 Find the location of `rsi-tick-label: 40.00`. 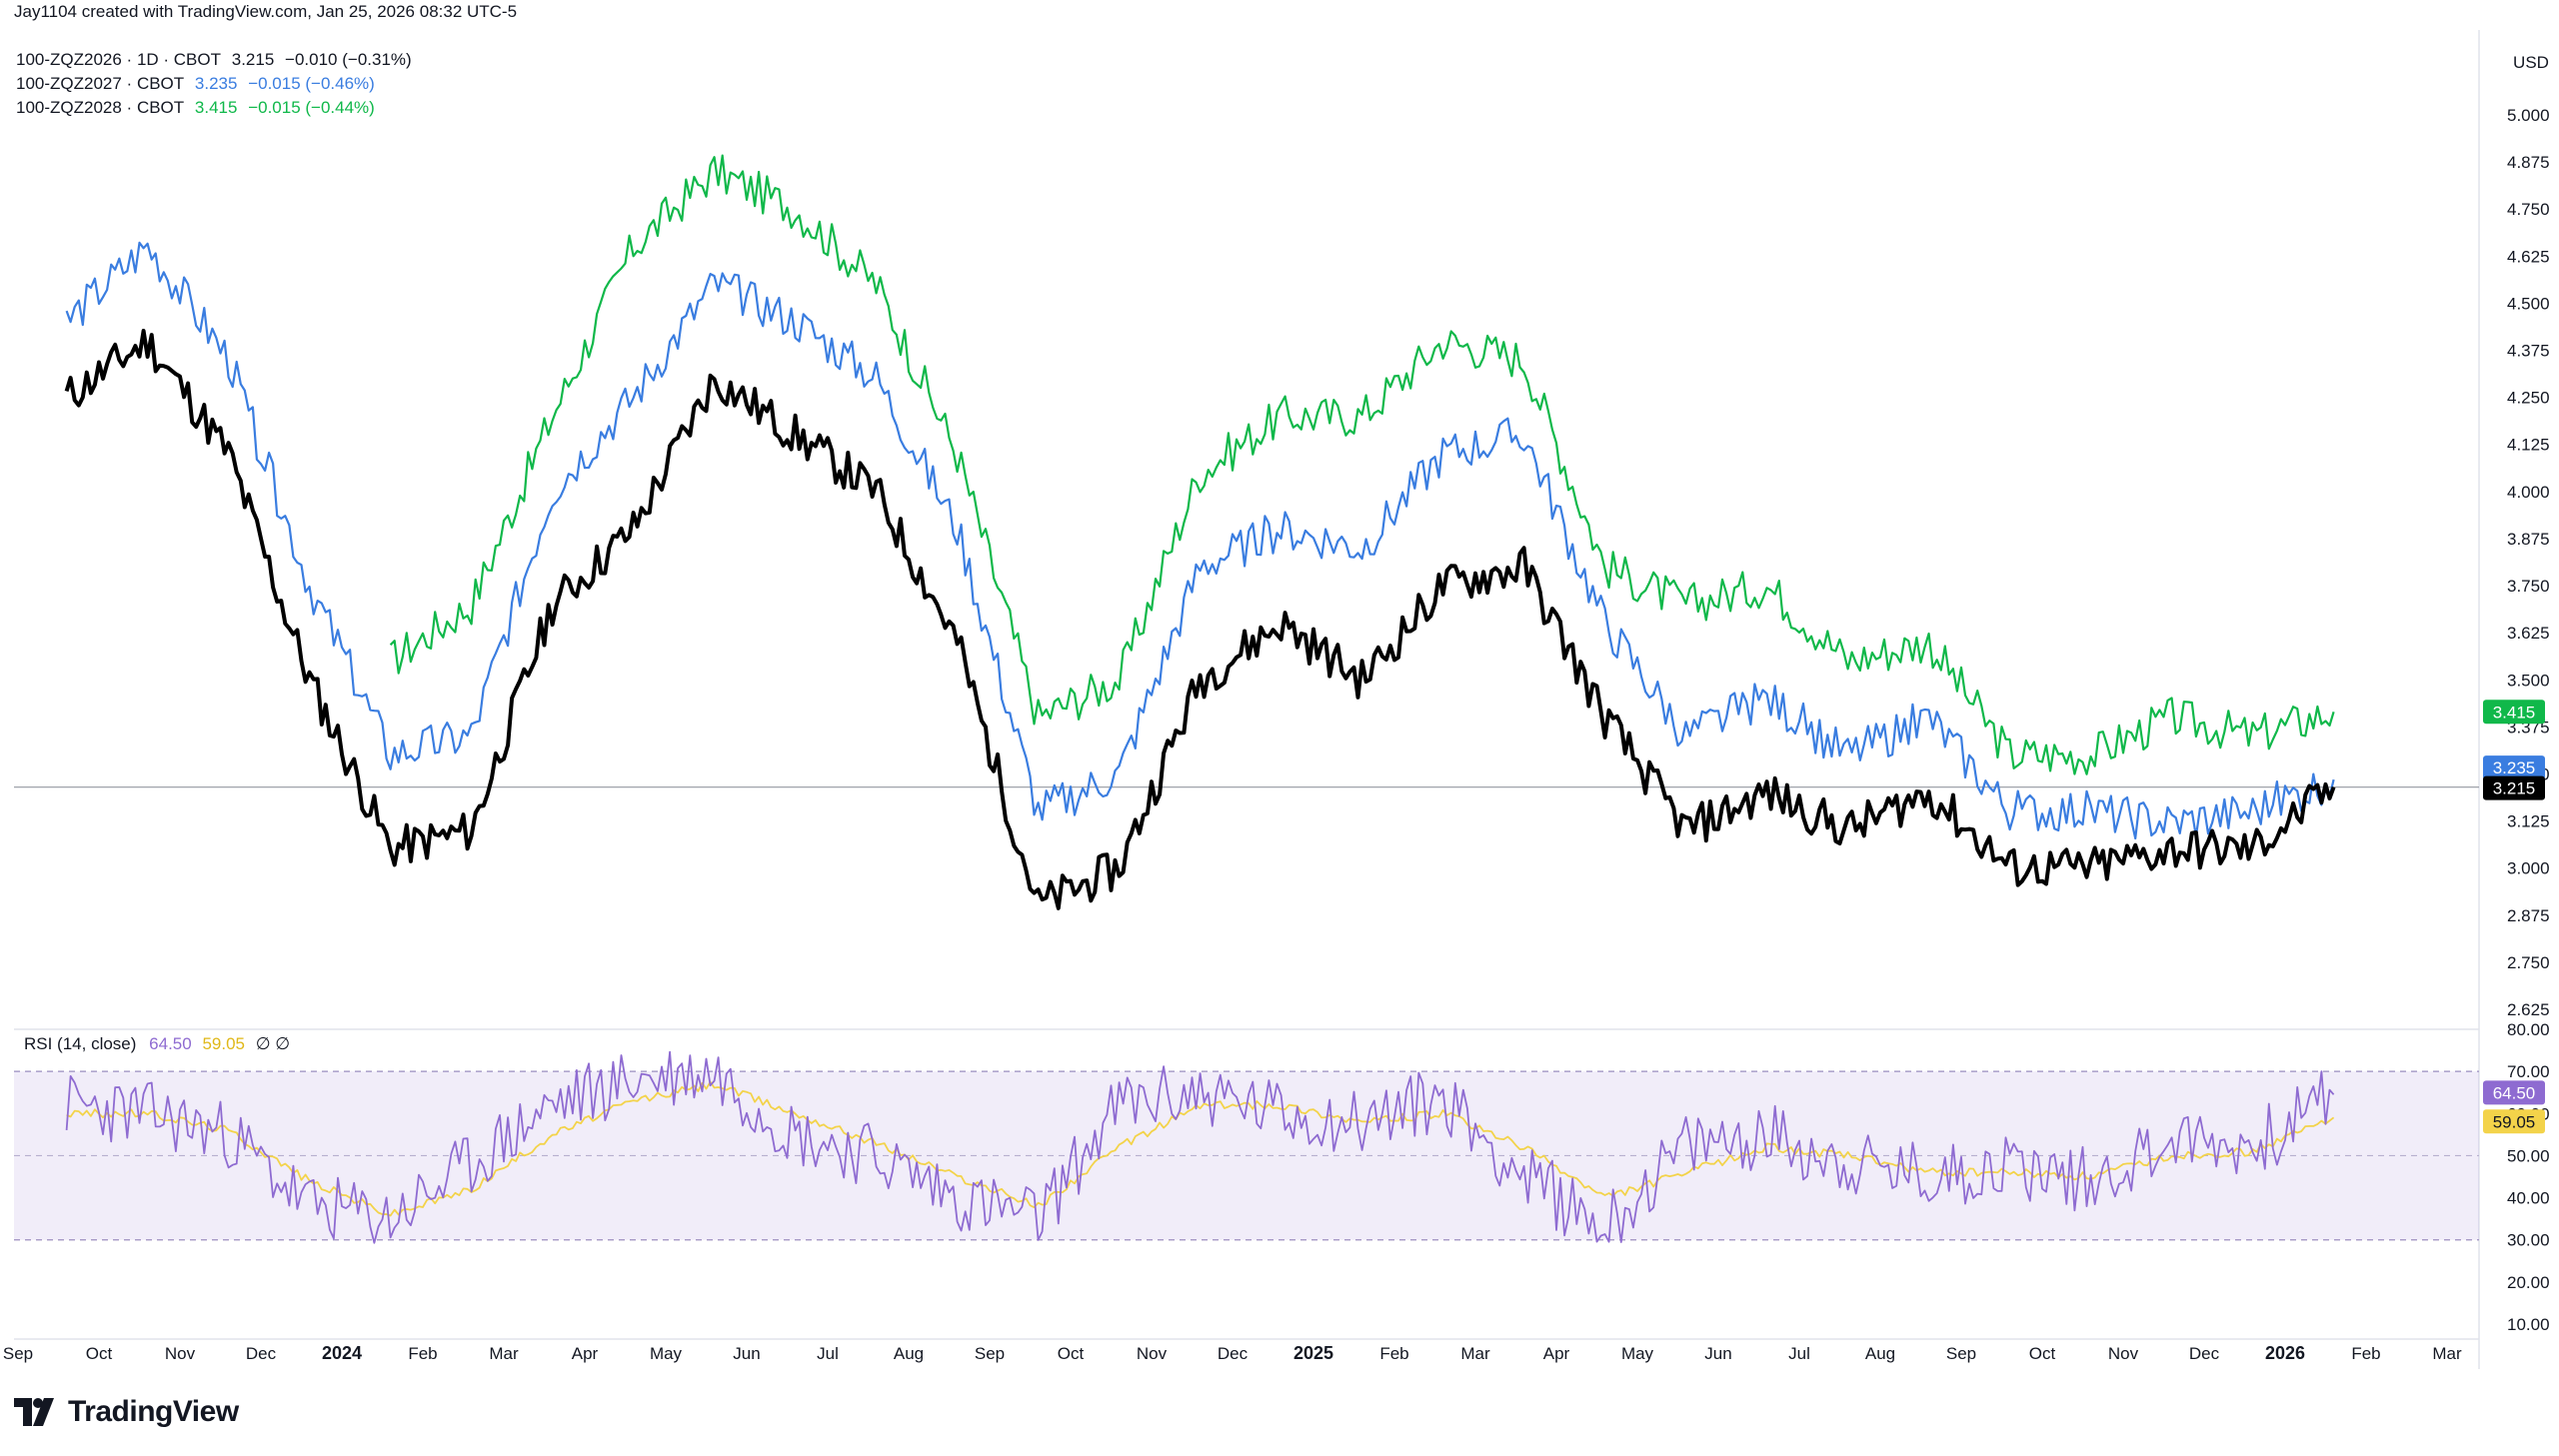

rsi-tick-label: 40.00 is located at coordinates (2528, 1199).